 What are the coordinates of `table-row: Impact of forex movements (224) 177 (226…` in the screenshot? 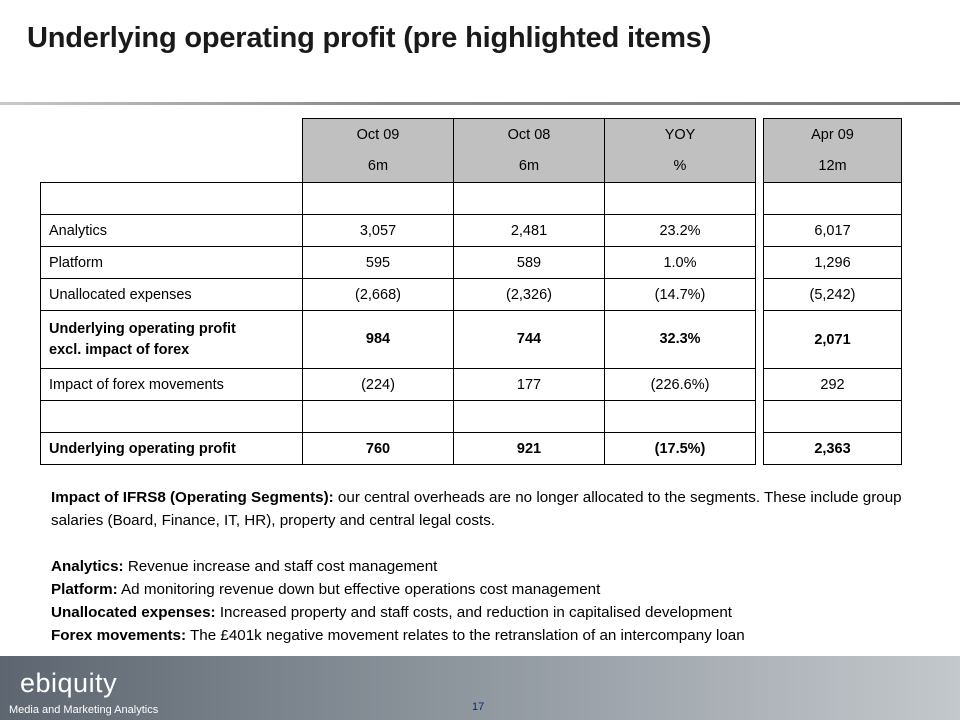 It's located at (398, 384).